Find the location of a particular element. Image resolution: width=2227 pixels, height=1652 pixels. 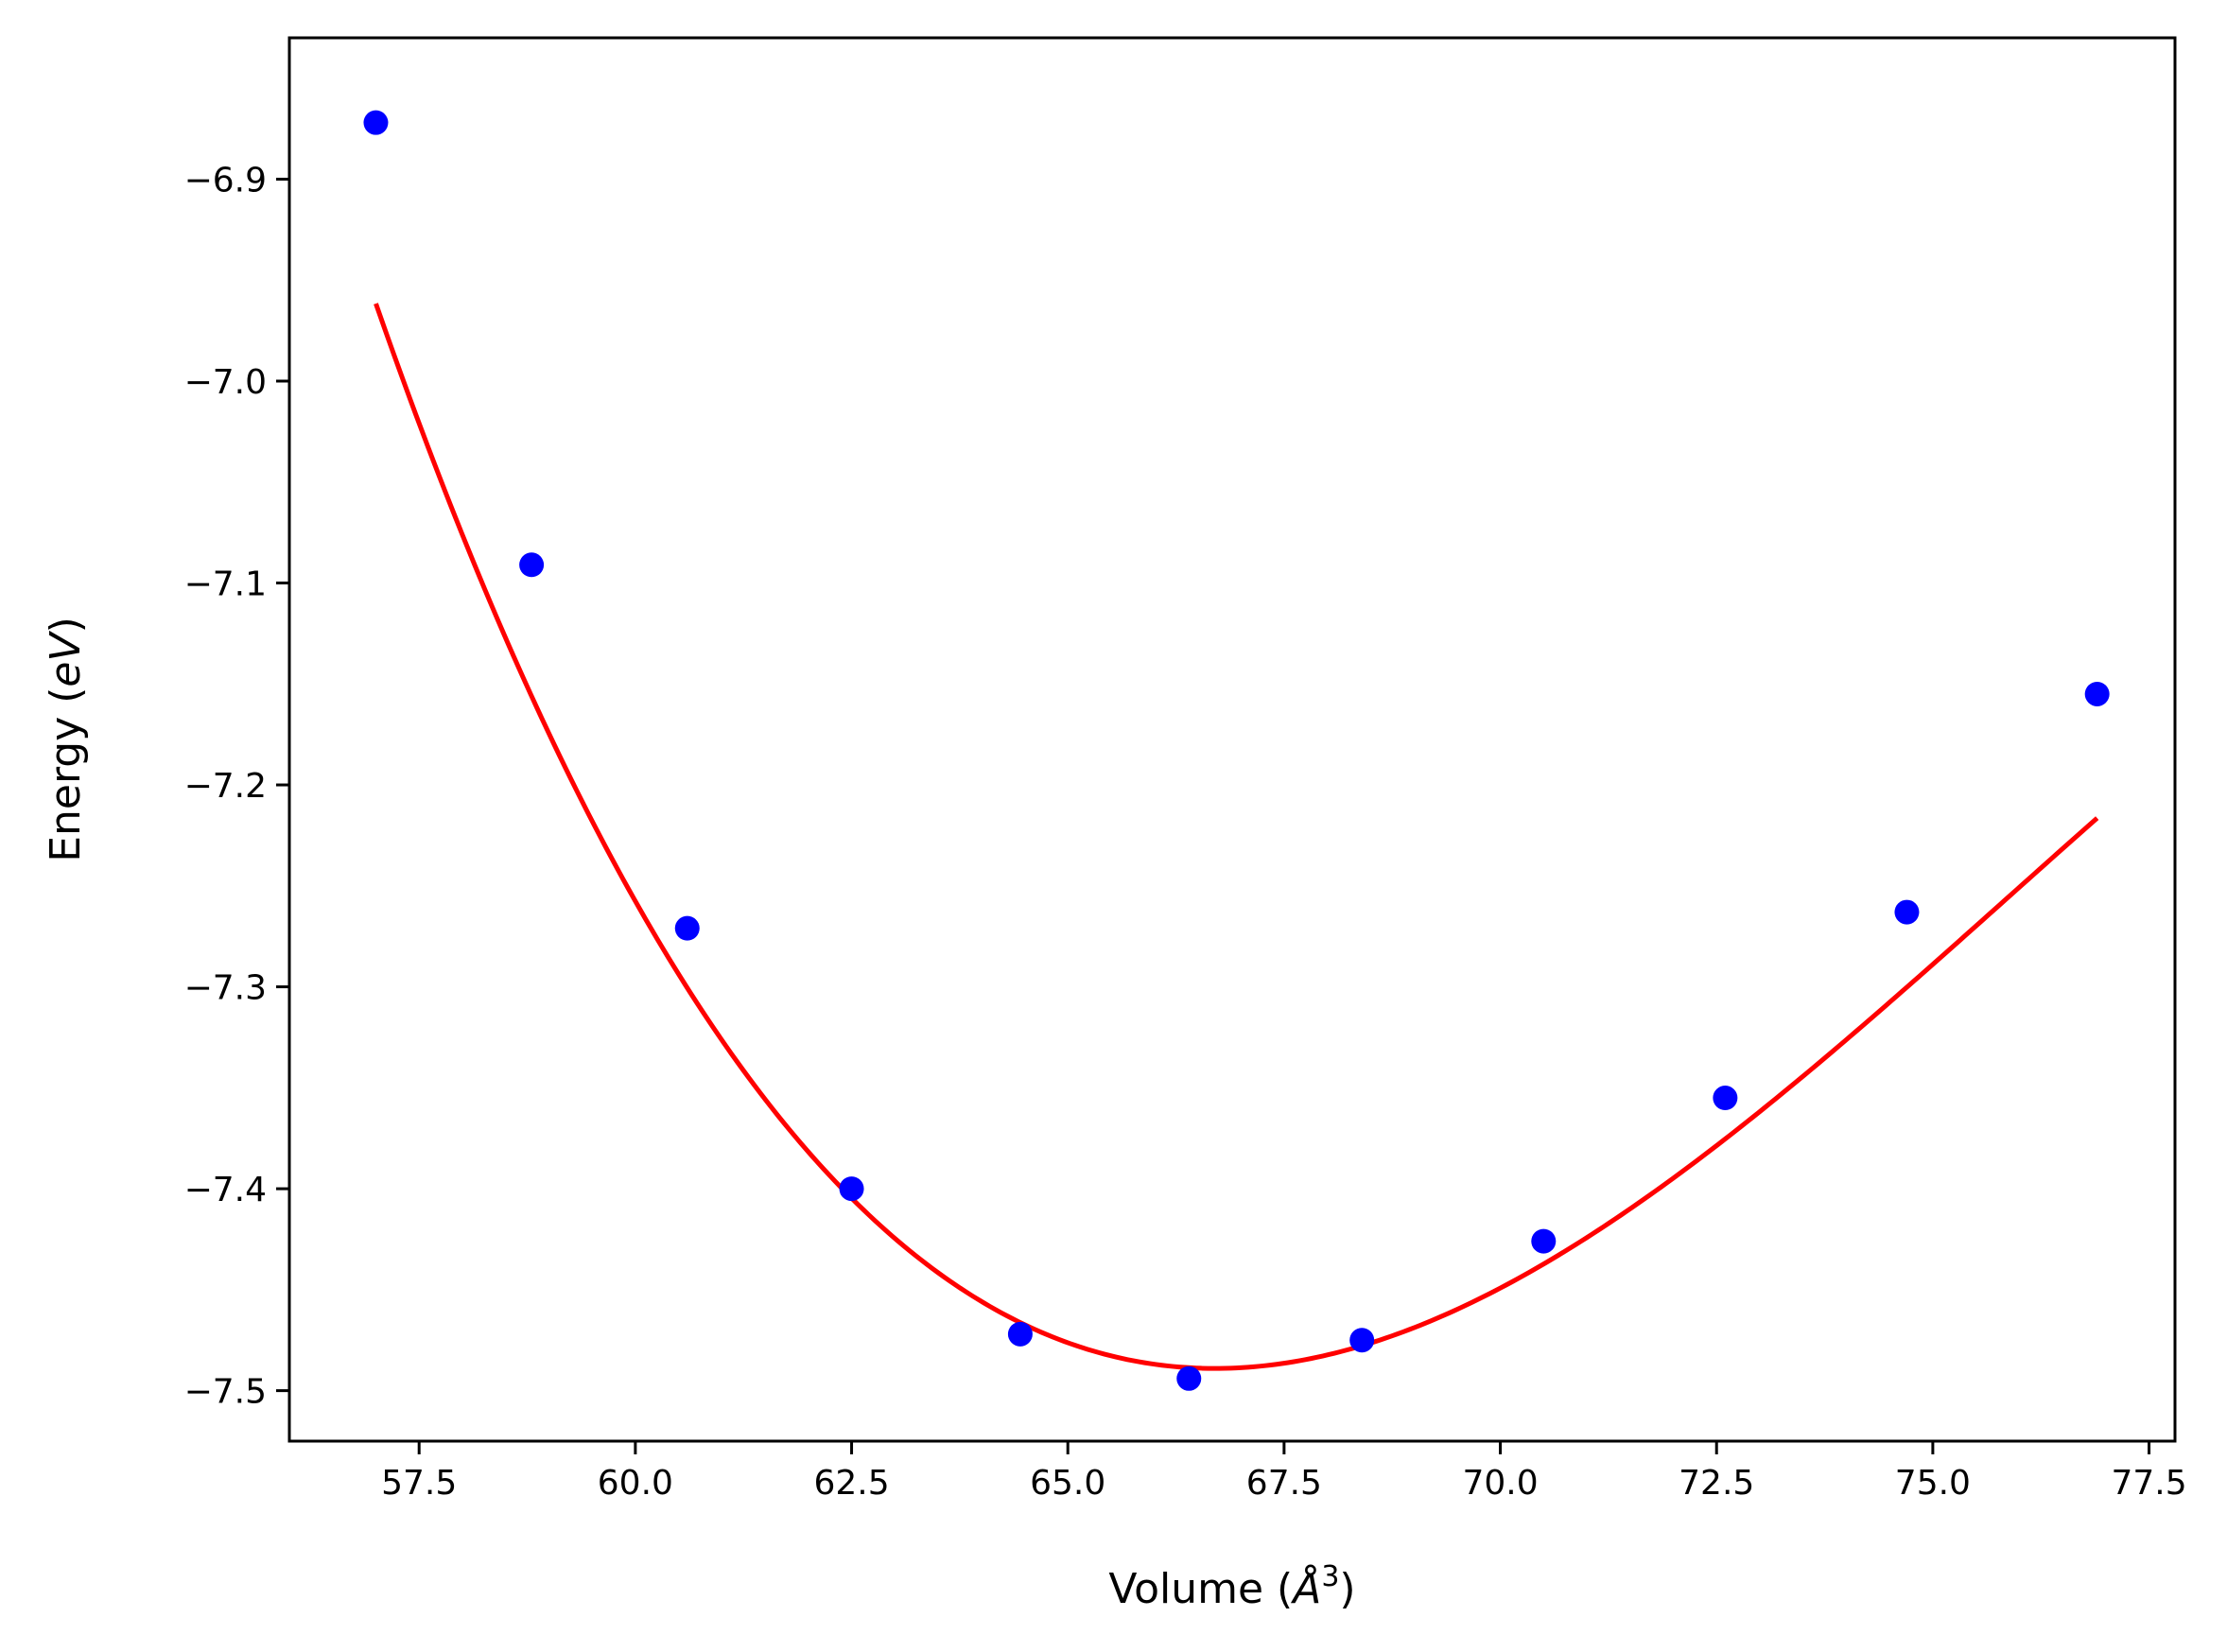

y-tick-label: −7.3 is located at coordinates (225, 989).